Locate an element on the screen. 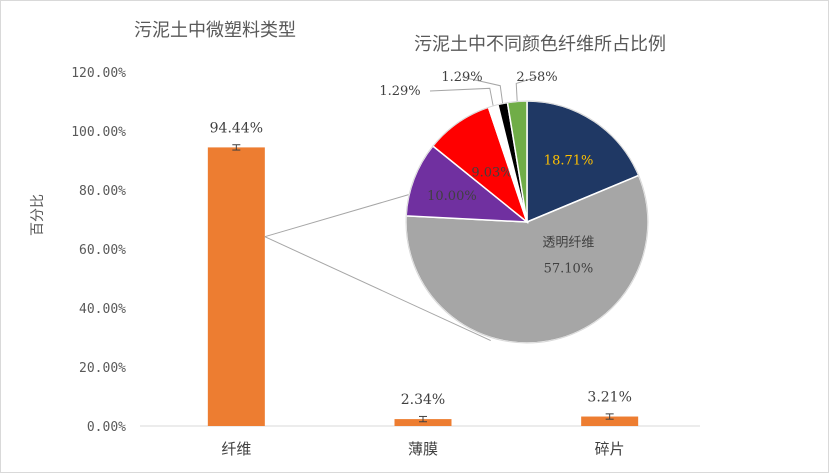  pie-slice-label: 18.71% is located at coordinates (569, 161).